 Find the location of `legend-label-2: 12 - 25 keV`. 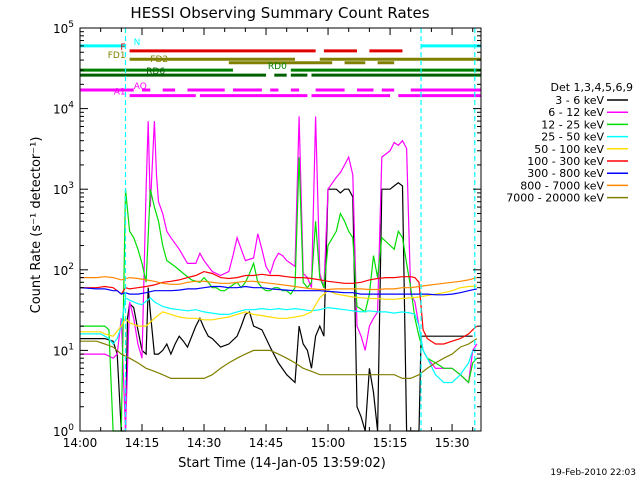

legend-label-2: 12 - 25 keV is located at coordinates (572, 124).